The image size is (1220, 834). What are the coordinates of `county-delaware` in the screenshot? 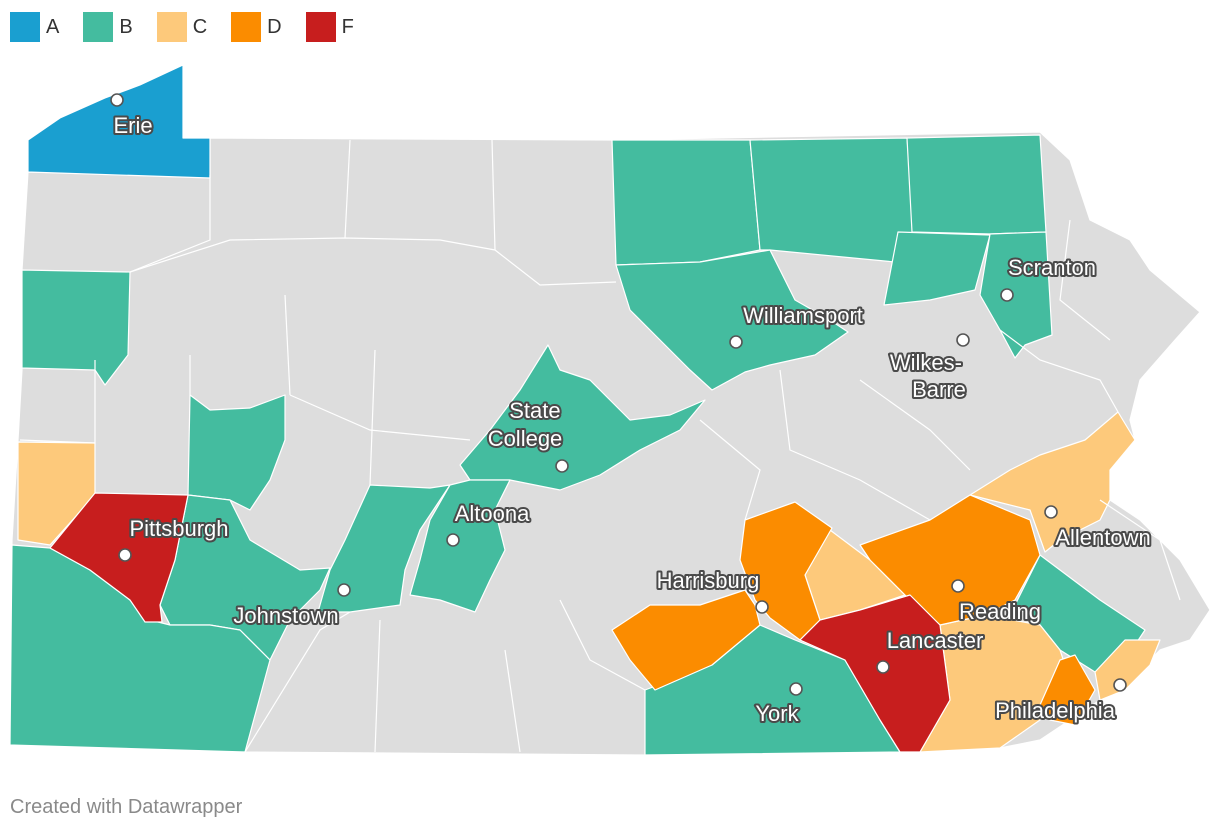 It's located at (1067, 690).